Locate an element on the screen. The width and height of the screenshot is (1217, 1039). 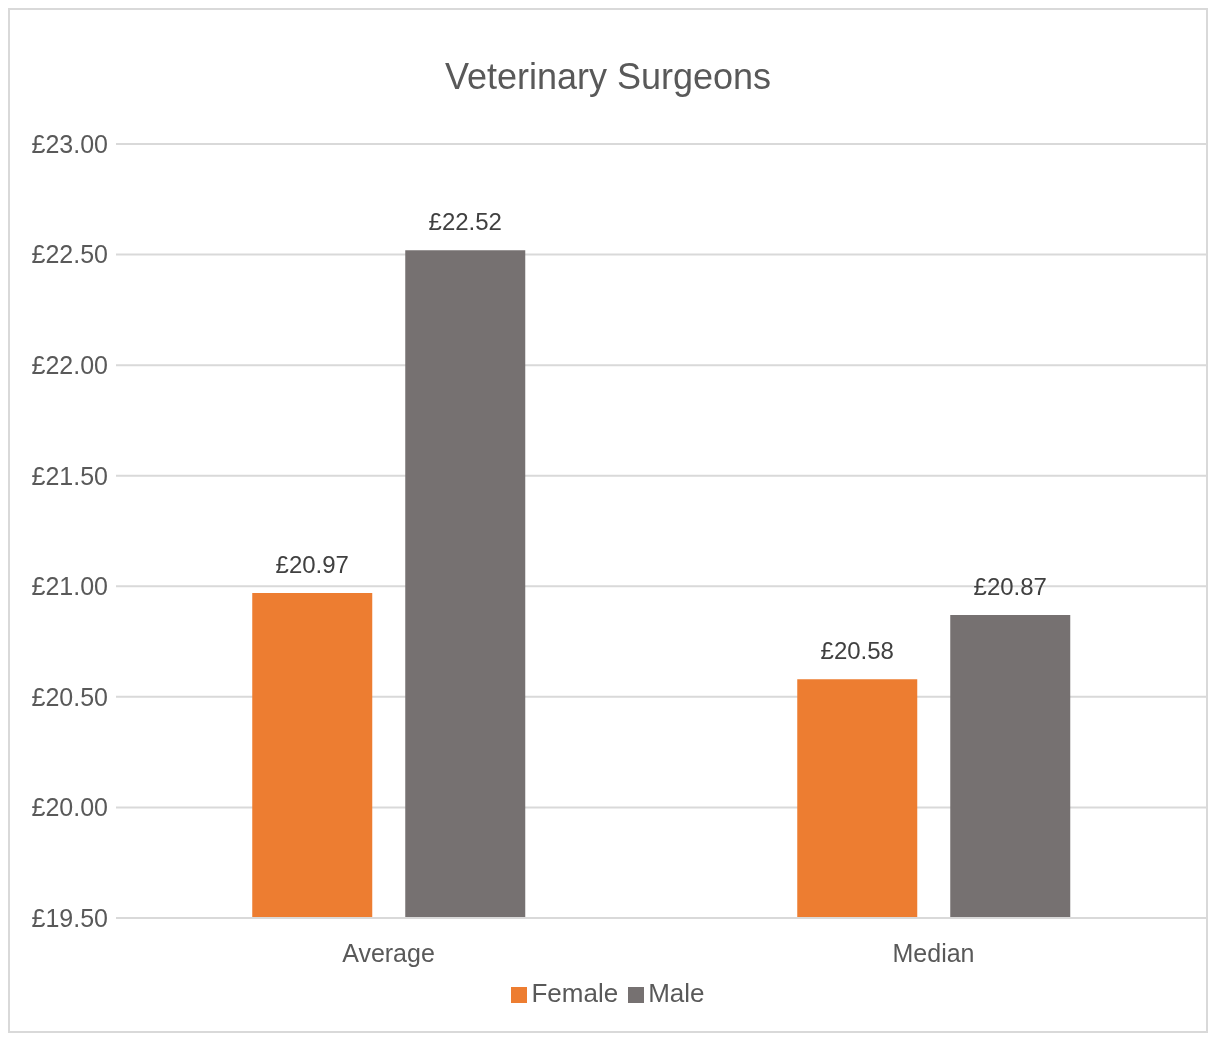
legend-label: Male is located at coordinates (676, 993).